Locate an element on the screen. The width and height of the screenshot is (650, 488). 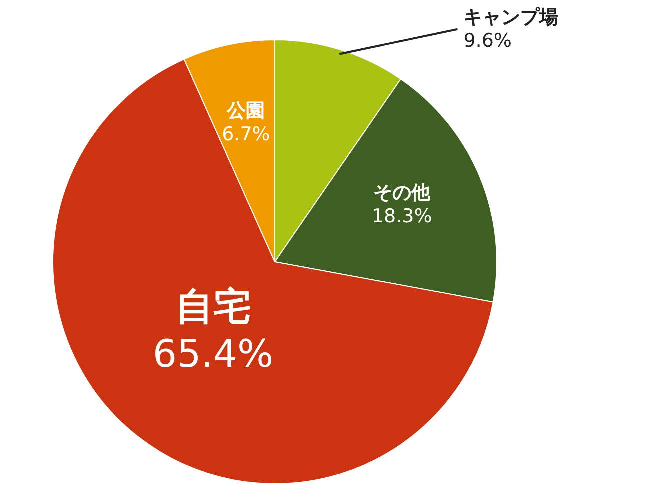
slice-label: その他 is located at coordinates (403, 193).